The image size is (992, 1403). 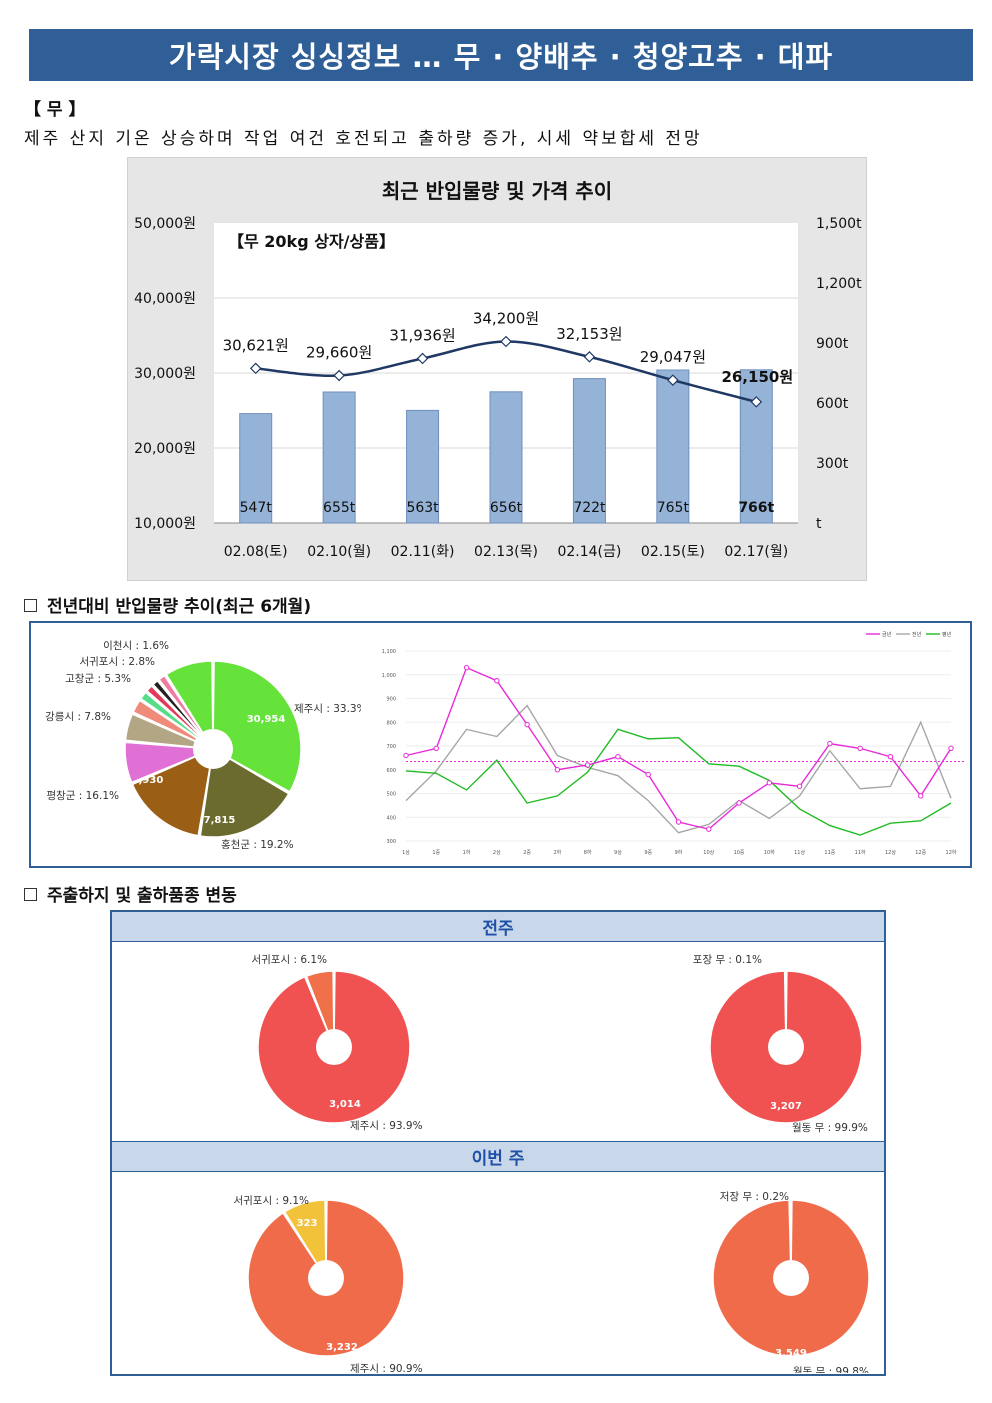 What do you see at coordinates (588, 852) in the screenshot?
I see `x-axis-tick: 8하` at bounding box center [588, 852].